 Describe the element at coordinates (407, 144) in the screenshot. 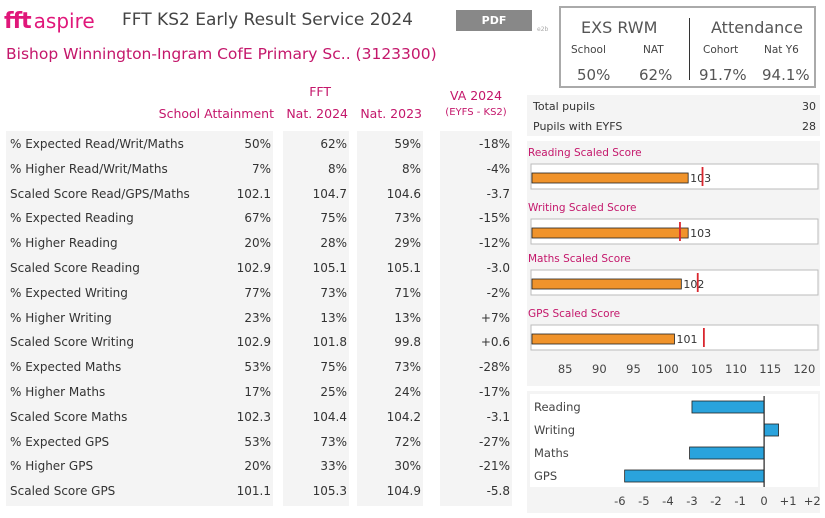

I see `row-nat-2023: 59%` at that location.